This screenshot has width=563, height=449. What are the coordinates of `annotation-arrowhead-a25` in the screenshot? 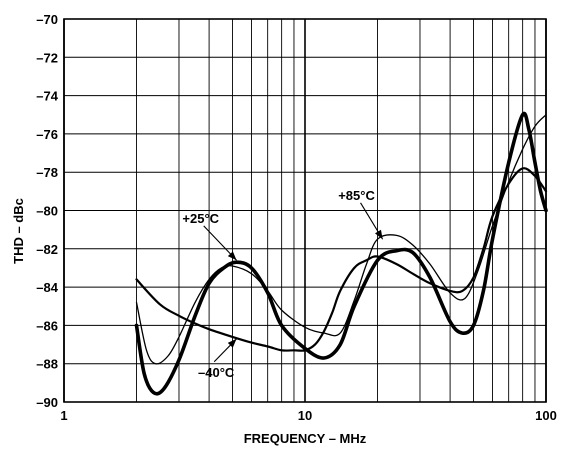 It's located at (232, 256).